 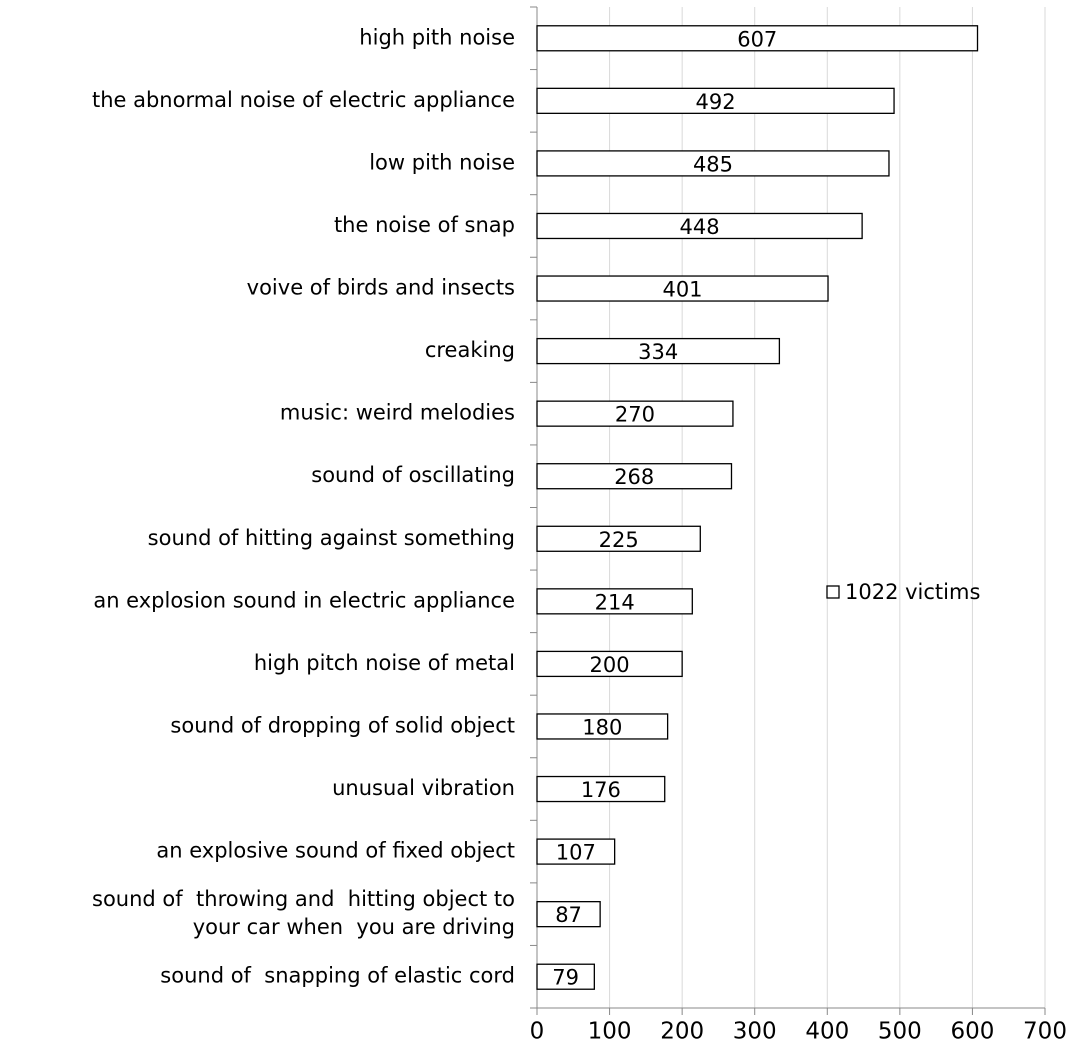 What do you see at coordinates (397, 413) in the screenshot?
I see `y-tick-label: music: weird melodies` at bounding box center [397, 413].